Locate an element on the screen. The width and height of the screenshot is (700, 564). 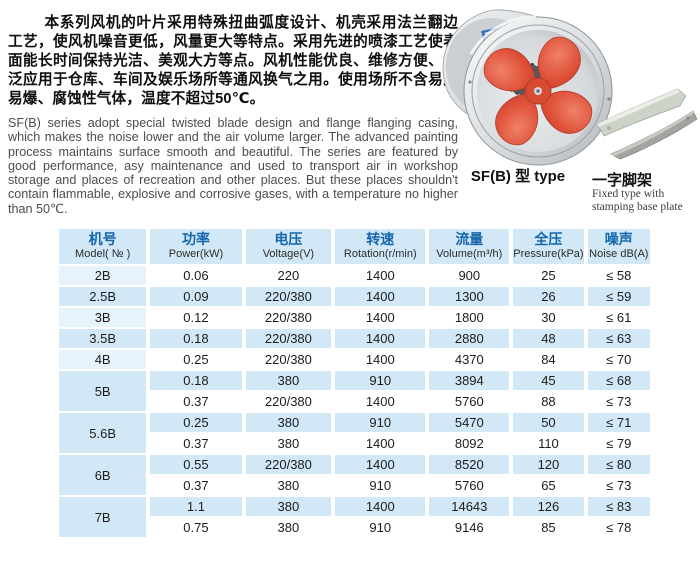
table-row: 3B 0.12 220/380 1400 1800 30 ≤ 61 is located at coordinates (354, 317).